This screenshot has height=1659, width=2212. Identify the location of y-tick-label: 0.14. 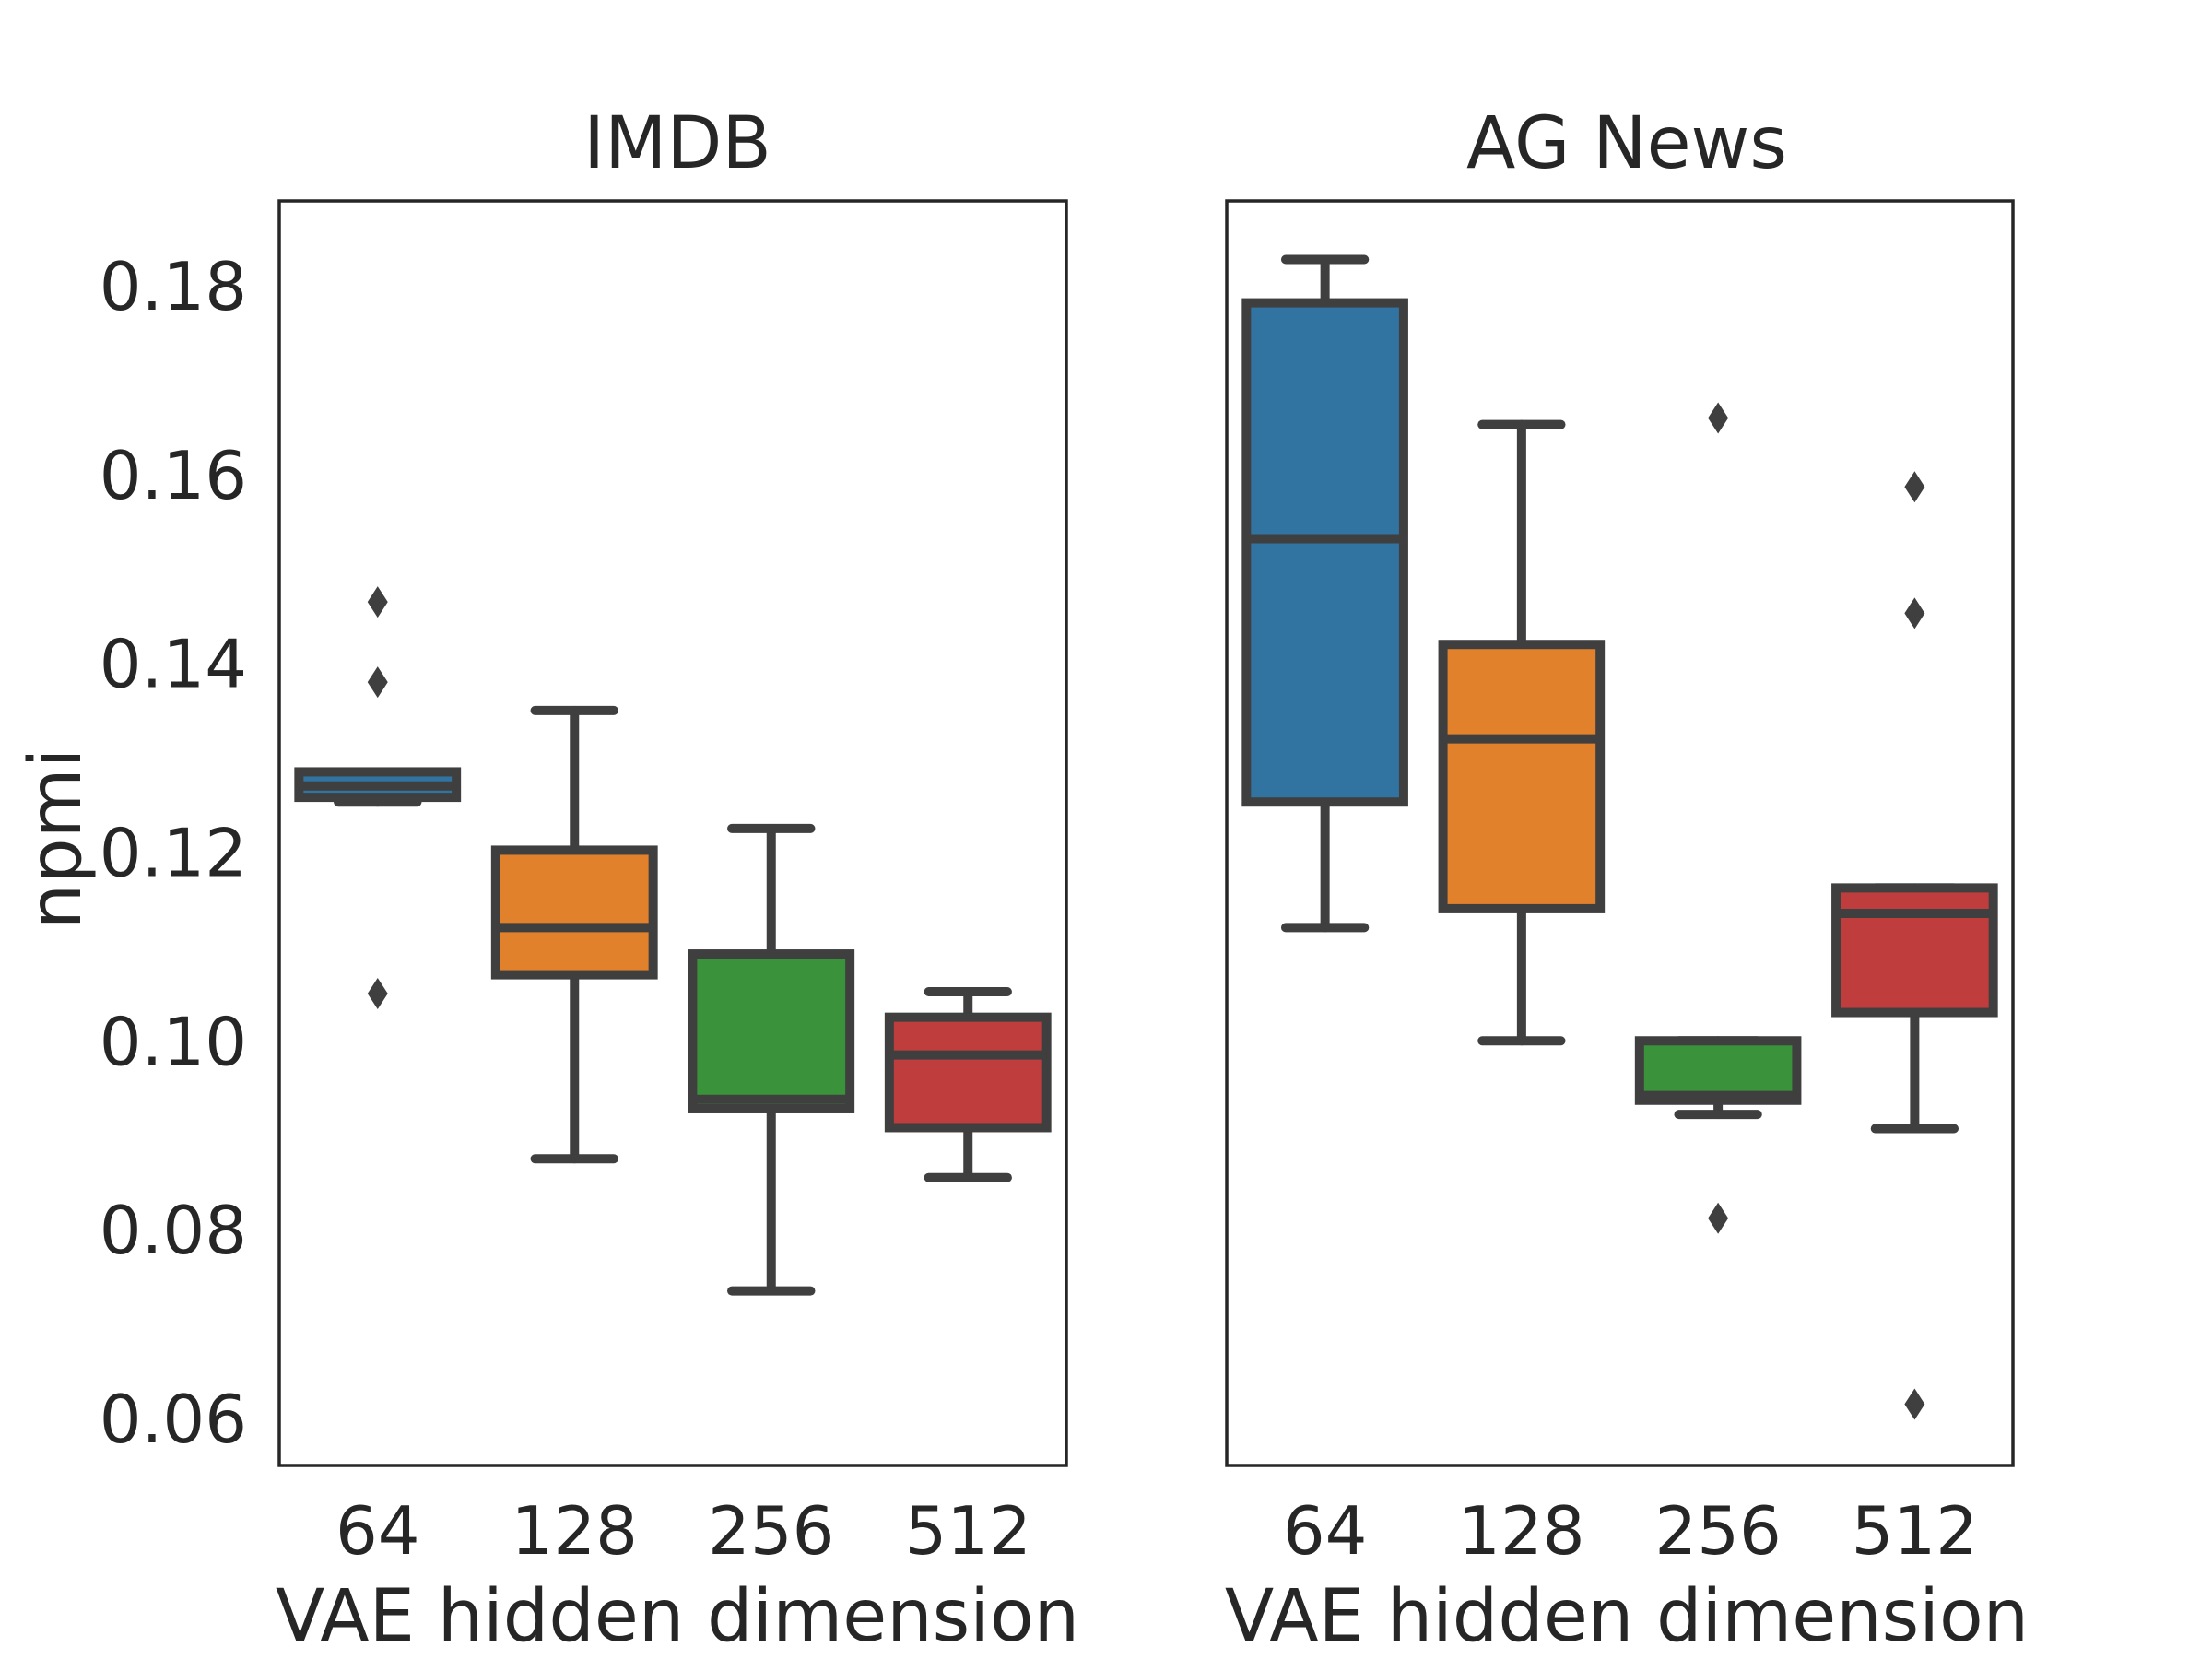
(173, 664).